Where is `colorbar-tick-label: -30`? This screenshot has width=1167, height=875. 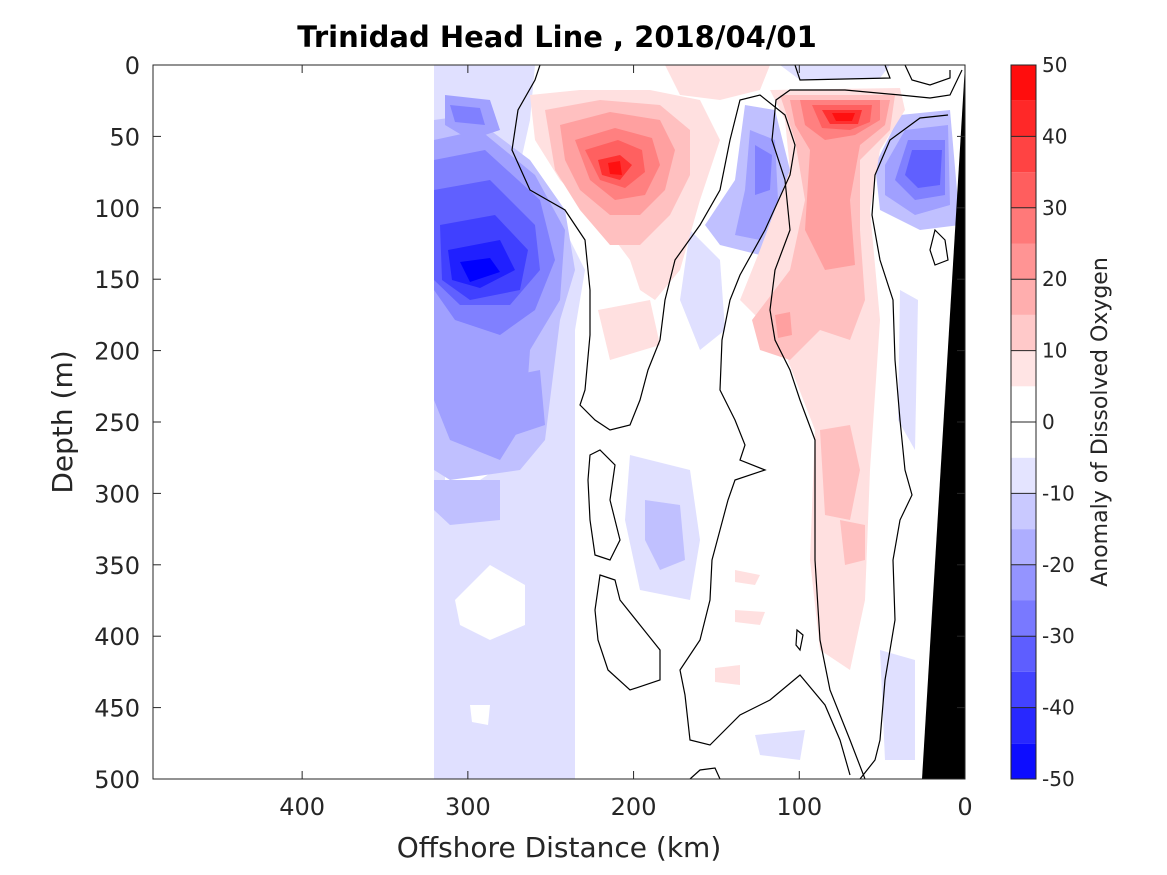
colorbar-tick-label: -30 is located at coordinates (1058, 636).